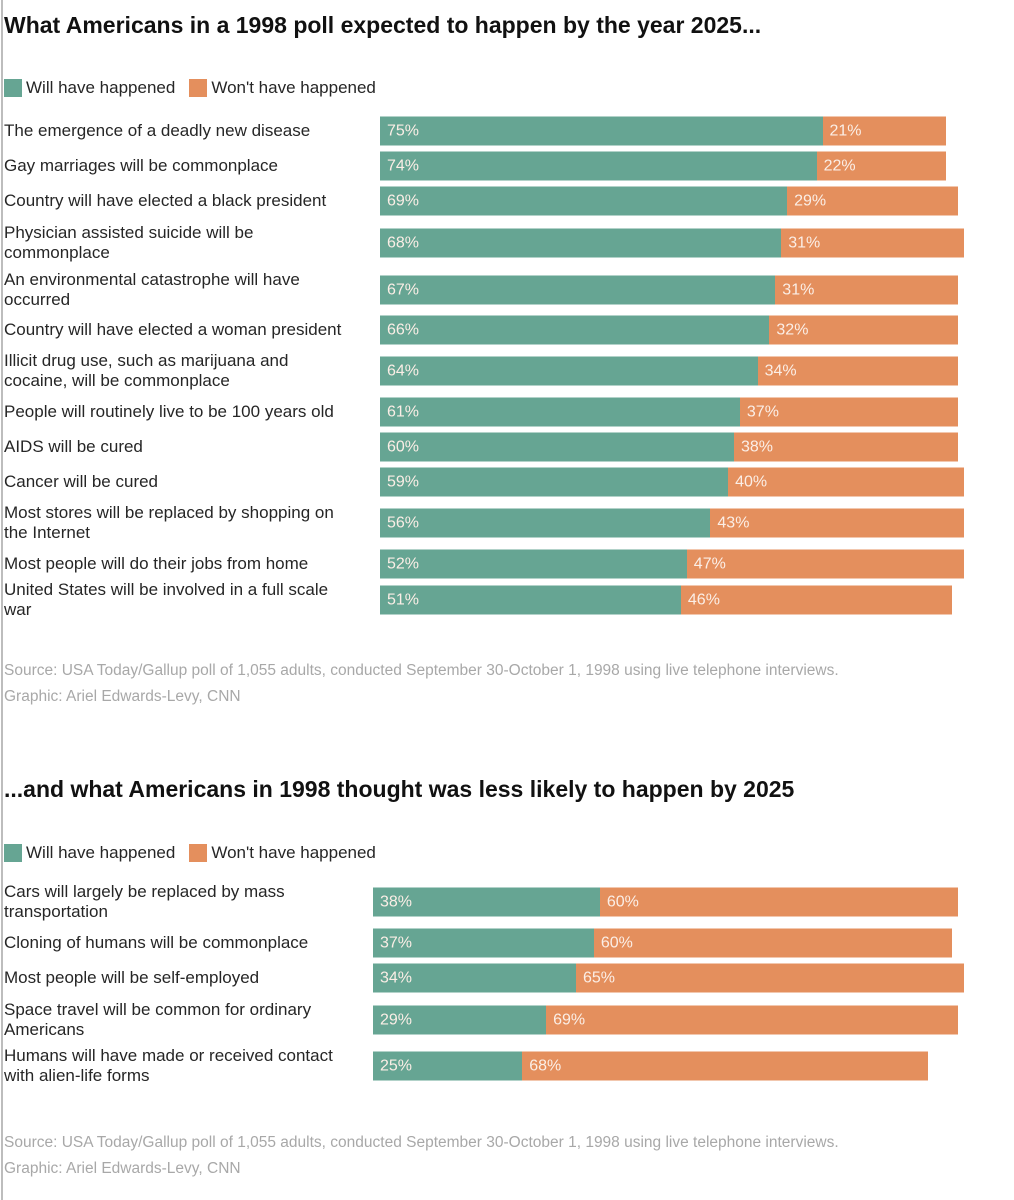 Image resolution: width=1014 pixels, height=1200 pixels. I want to click on bar-wont-have-happened: 21%, so click(884, 131).